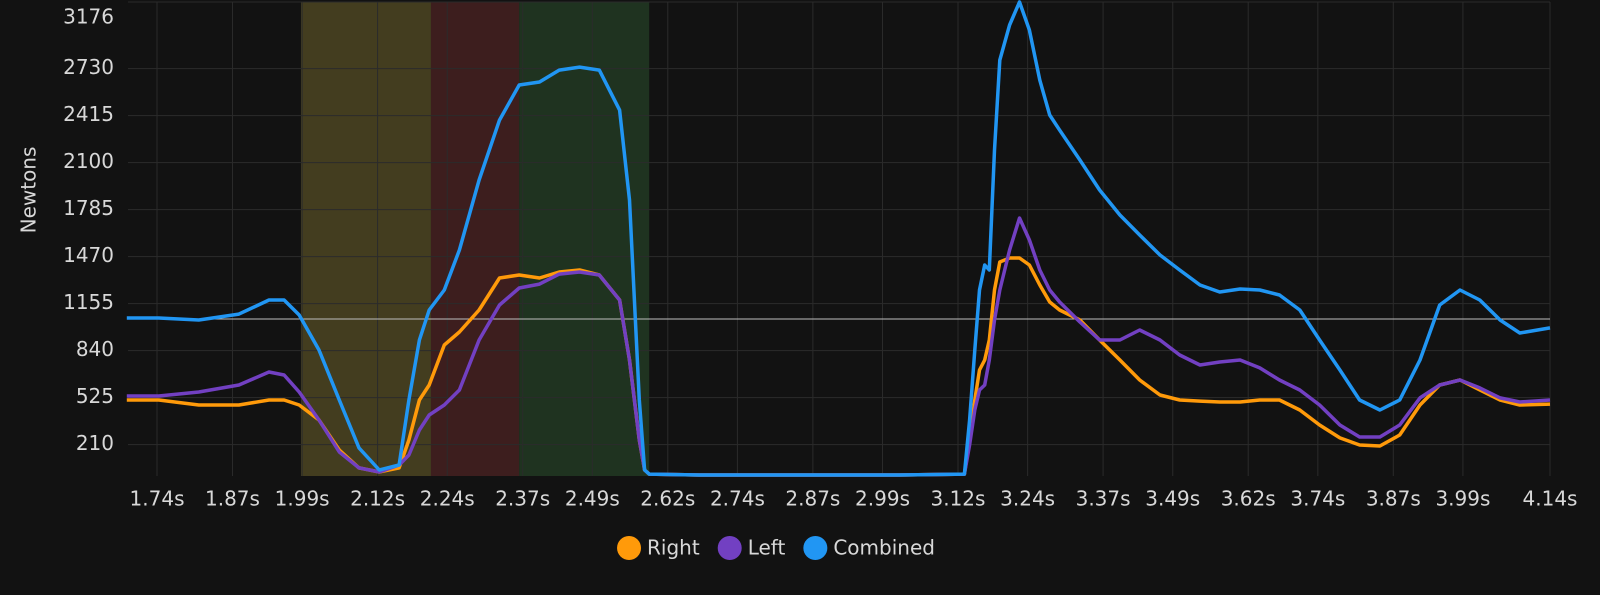 The image size is (1600, 595). Describe the element at coordinates (812, 499) in the screenshot. I see `x-tick-label: 2.87s` at that location.